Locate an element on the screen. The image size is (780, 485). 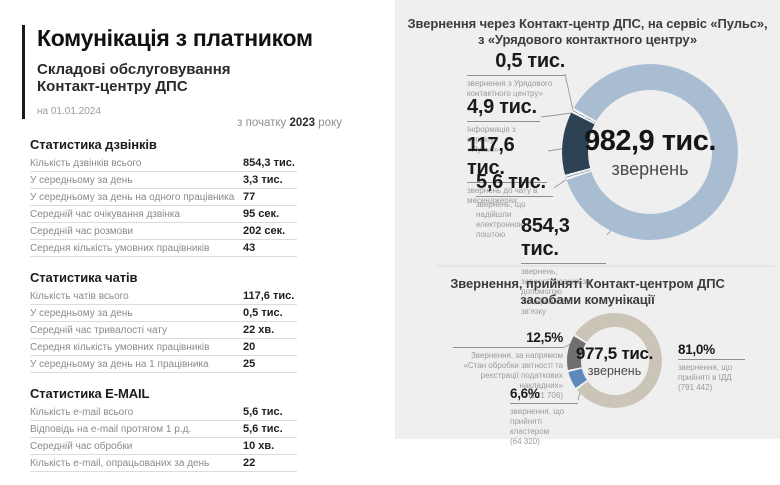
table-row: У середньому за день 0,5 тис. is located at coordinates (163, 313).